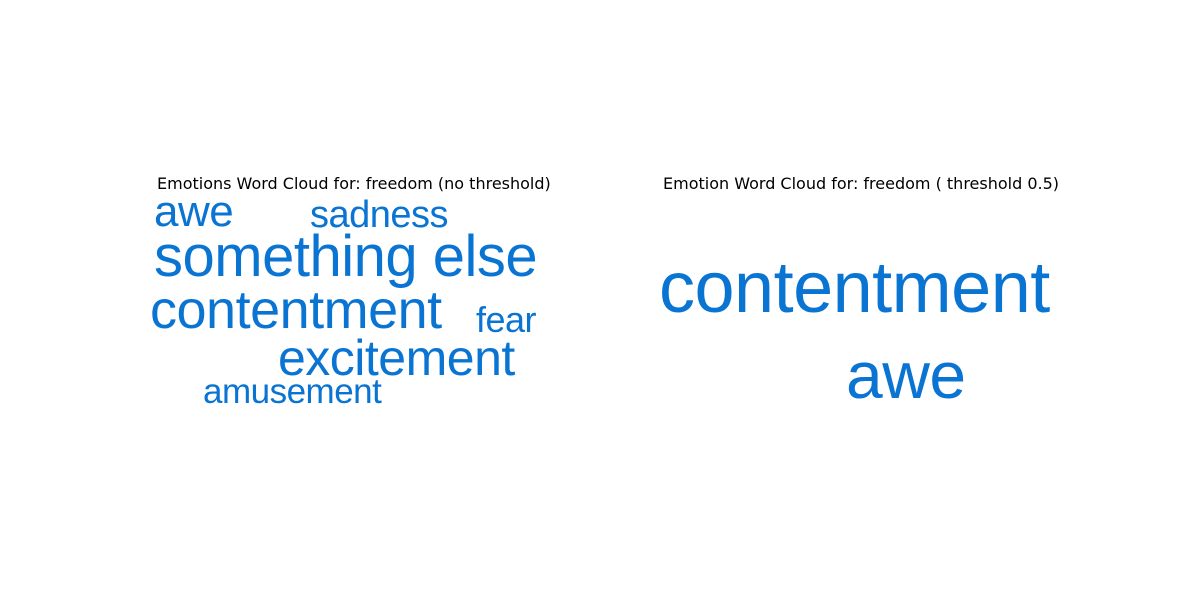 This screenshot has width=1200, height=600. Describe the element at coordinates (292, 391) in the screenshot. I see `word-amusement: amusement` at that location.